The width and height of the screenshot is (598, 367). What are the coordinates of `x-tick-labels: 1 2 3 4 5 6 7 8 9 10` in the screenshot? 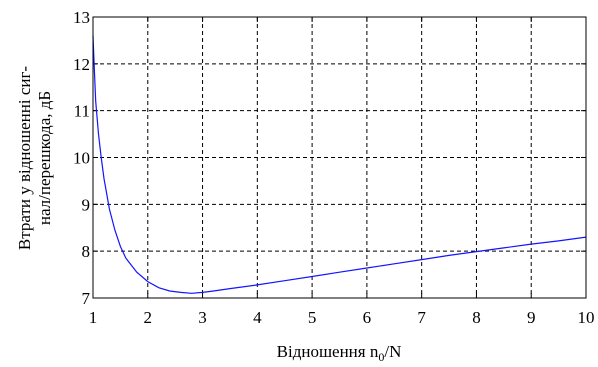 It's located at (342, 317).